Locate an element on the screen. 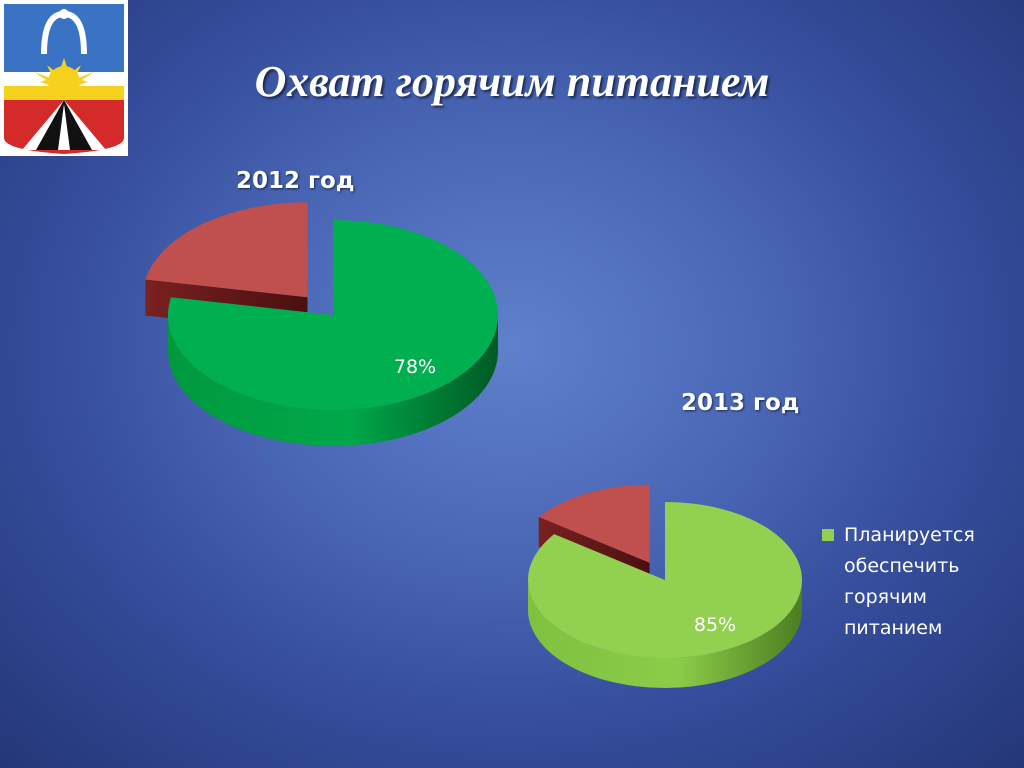 This screenshot has width=1024, height=768. coat-of-arms-logo is located at coordinates (64, 78).